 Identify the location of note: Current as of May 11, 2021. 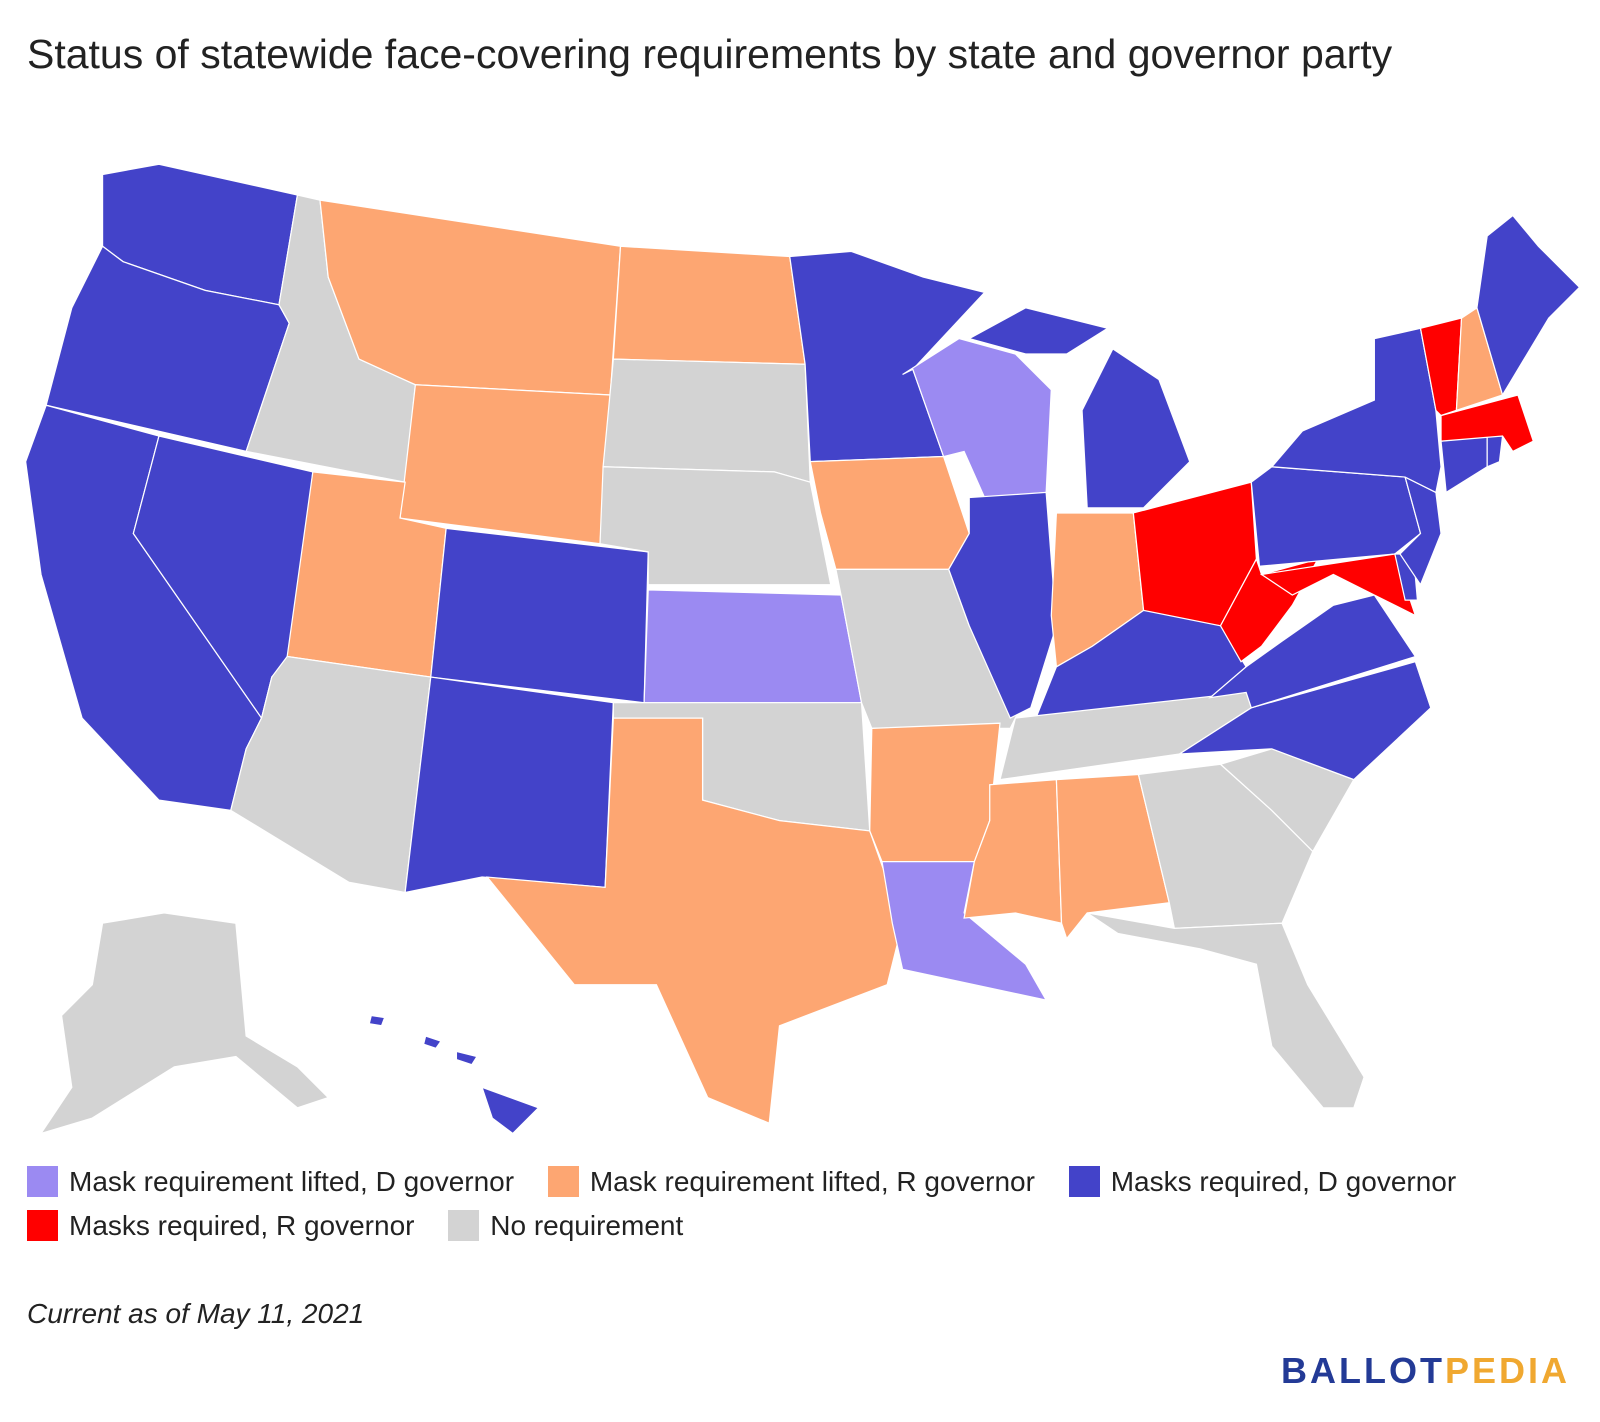
(196, 1313).